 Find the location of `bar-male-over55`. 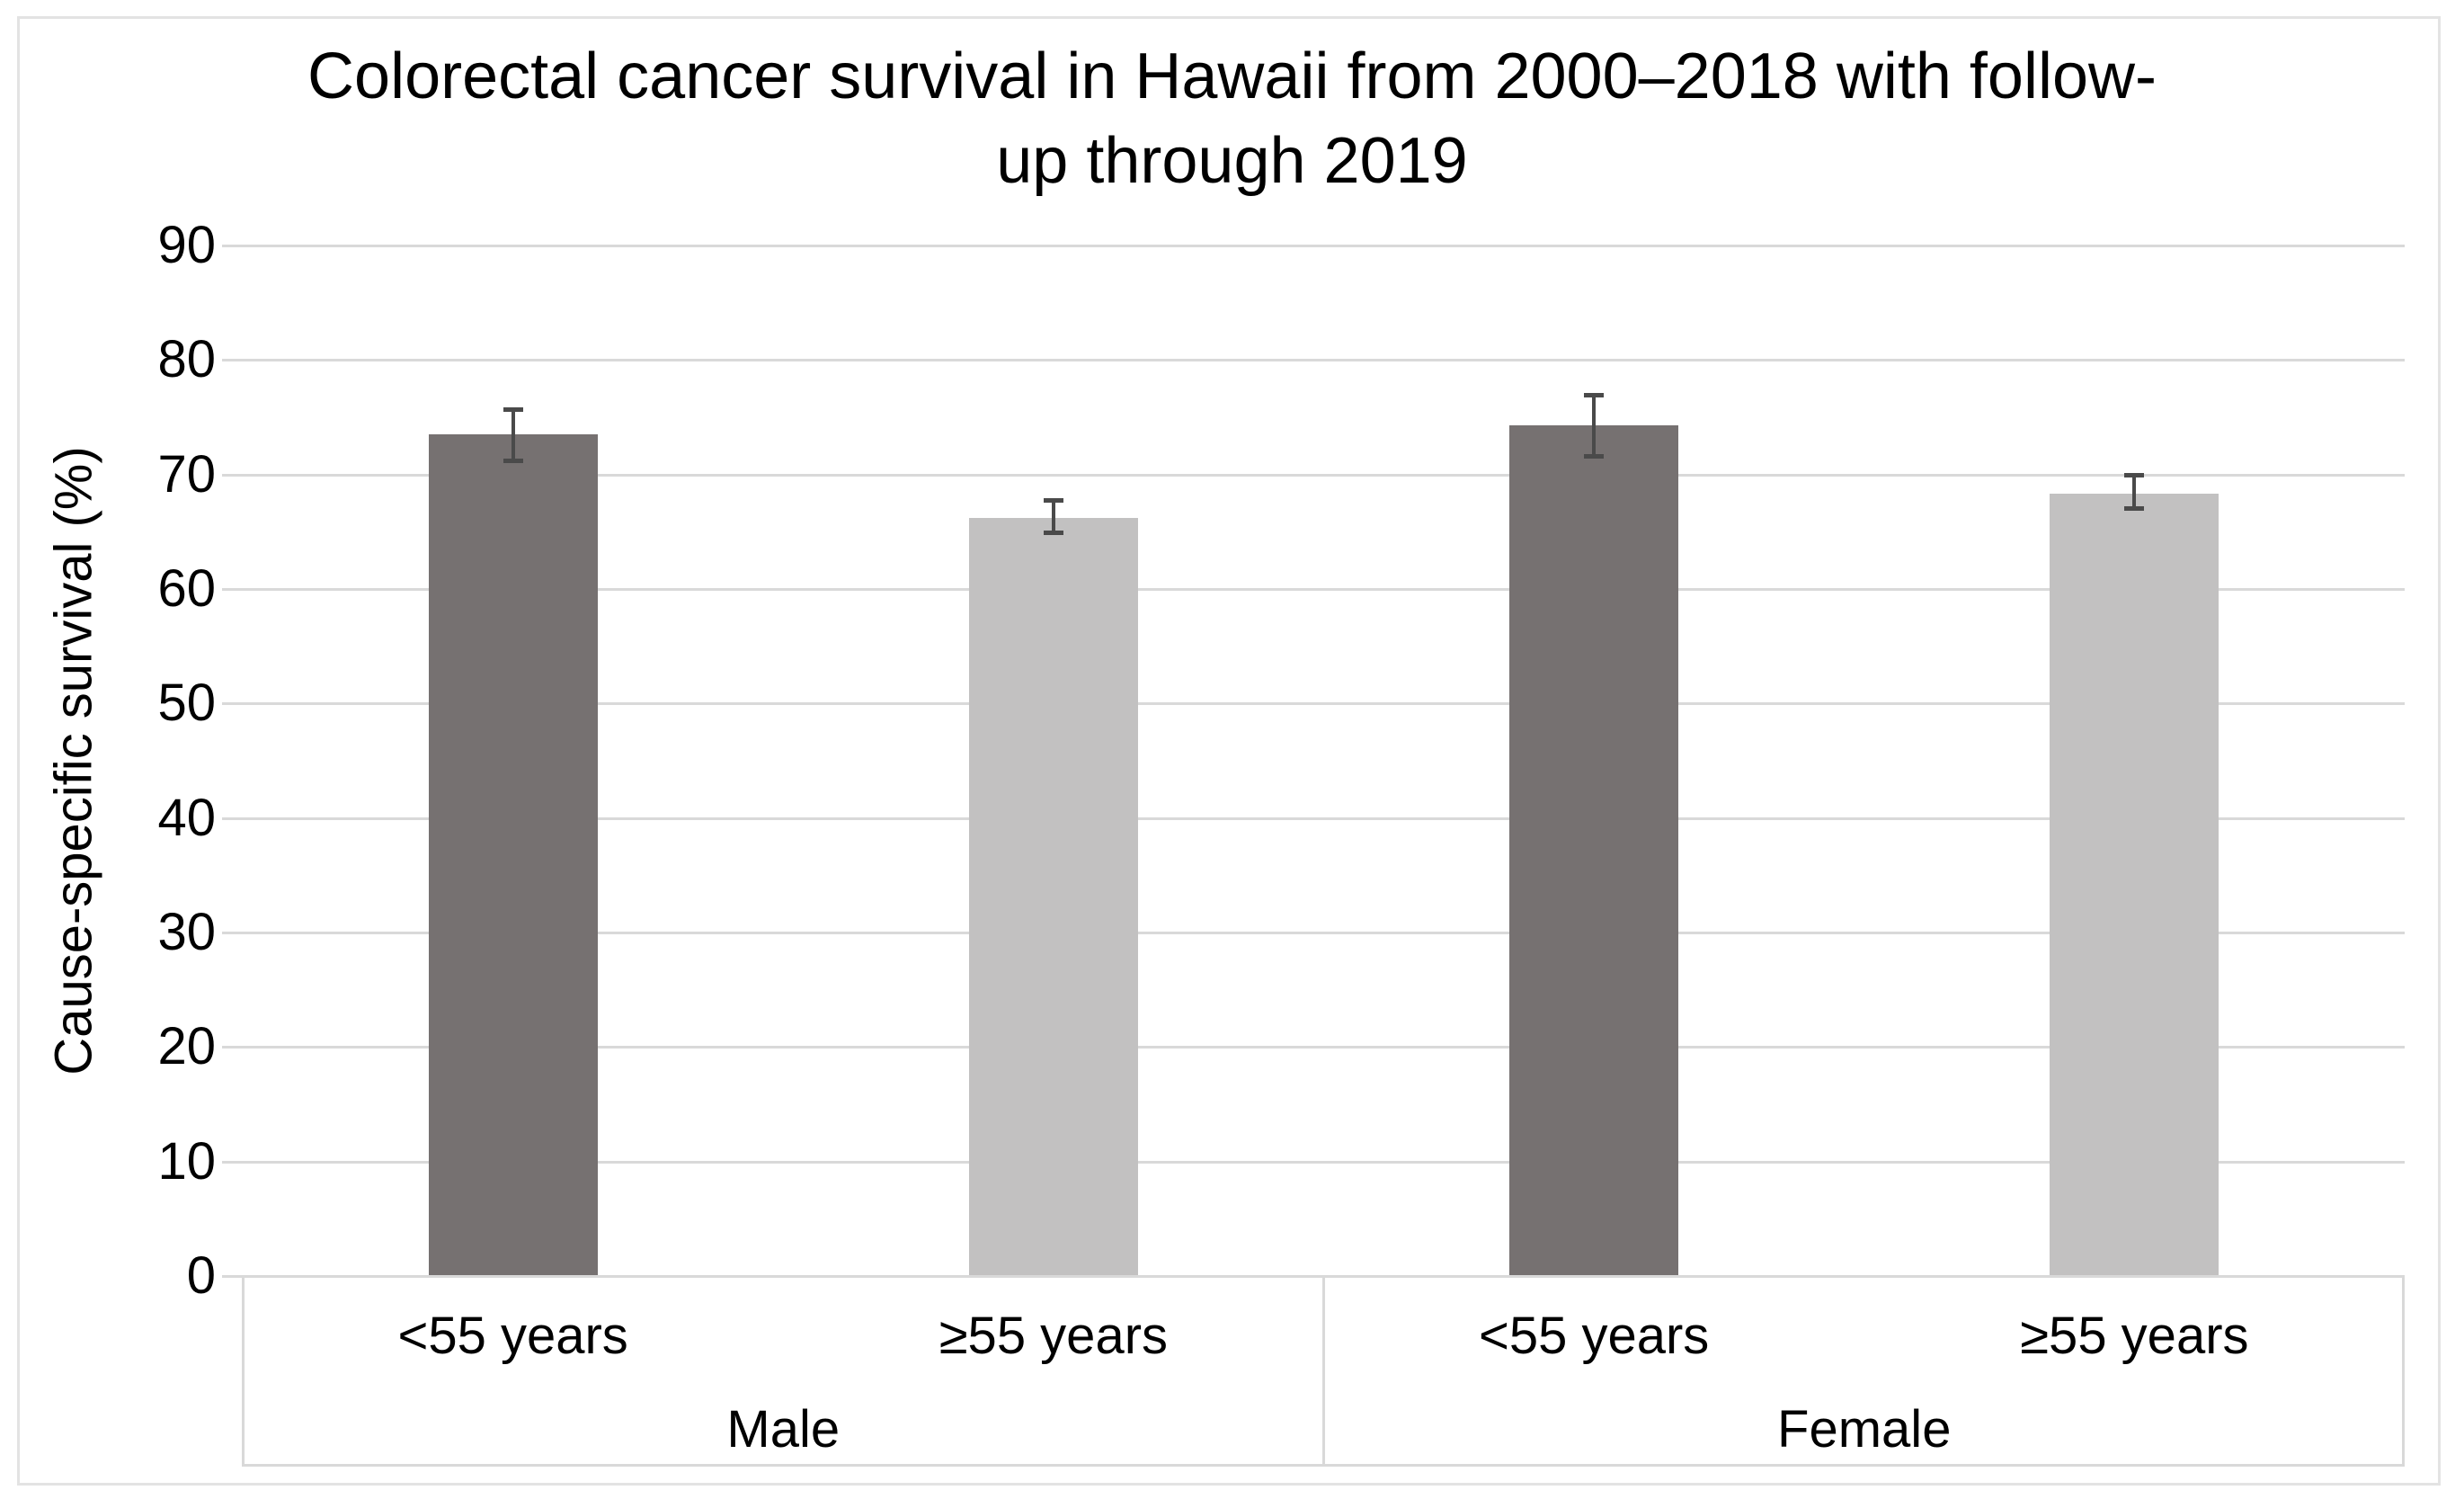

bar-male-over55 is located at coordinates (1053, 897).